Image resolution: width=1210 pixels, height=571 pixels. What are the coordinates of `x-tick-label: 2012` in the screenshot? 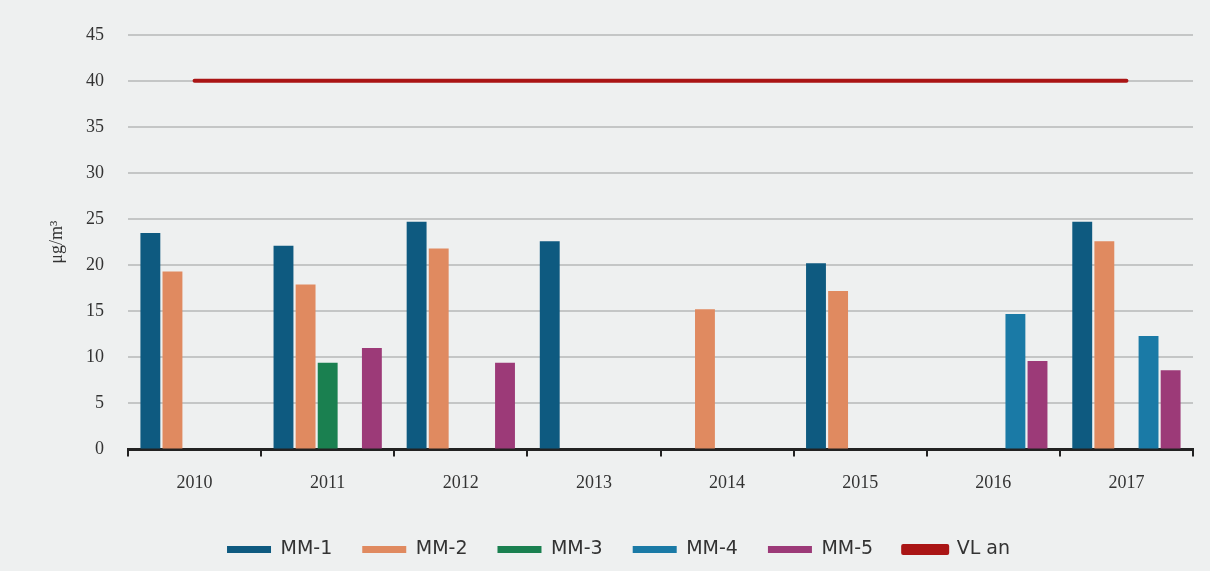 It's located at (460, 481).